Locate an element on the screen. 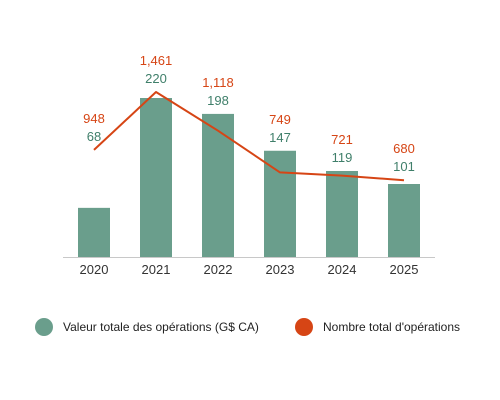  x-tick-2020: 2020 is located at coordinates (94, 269).